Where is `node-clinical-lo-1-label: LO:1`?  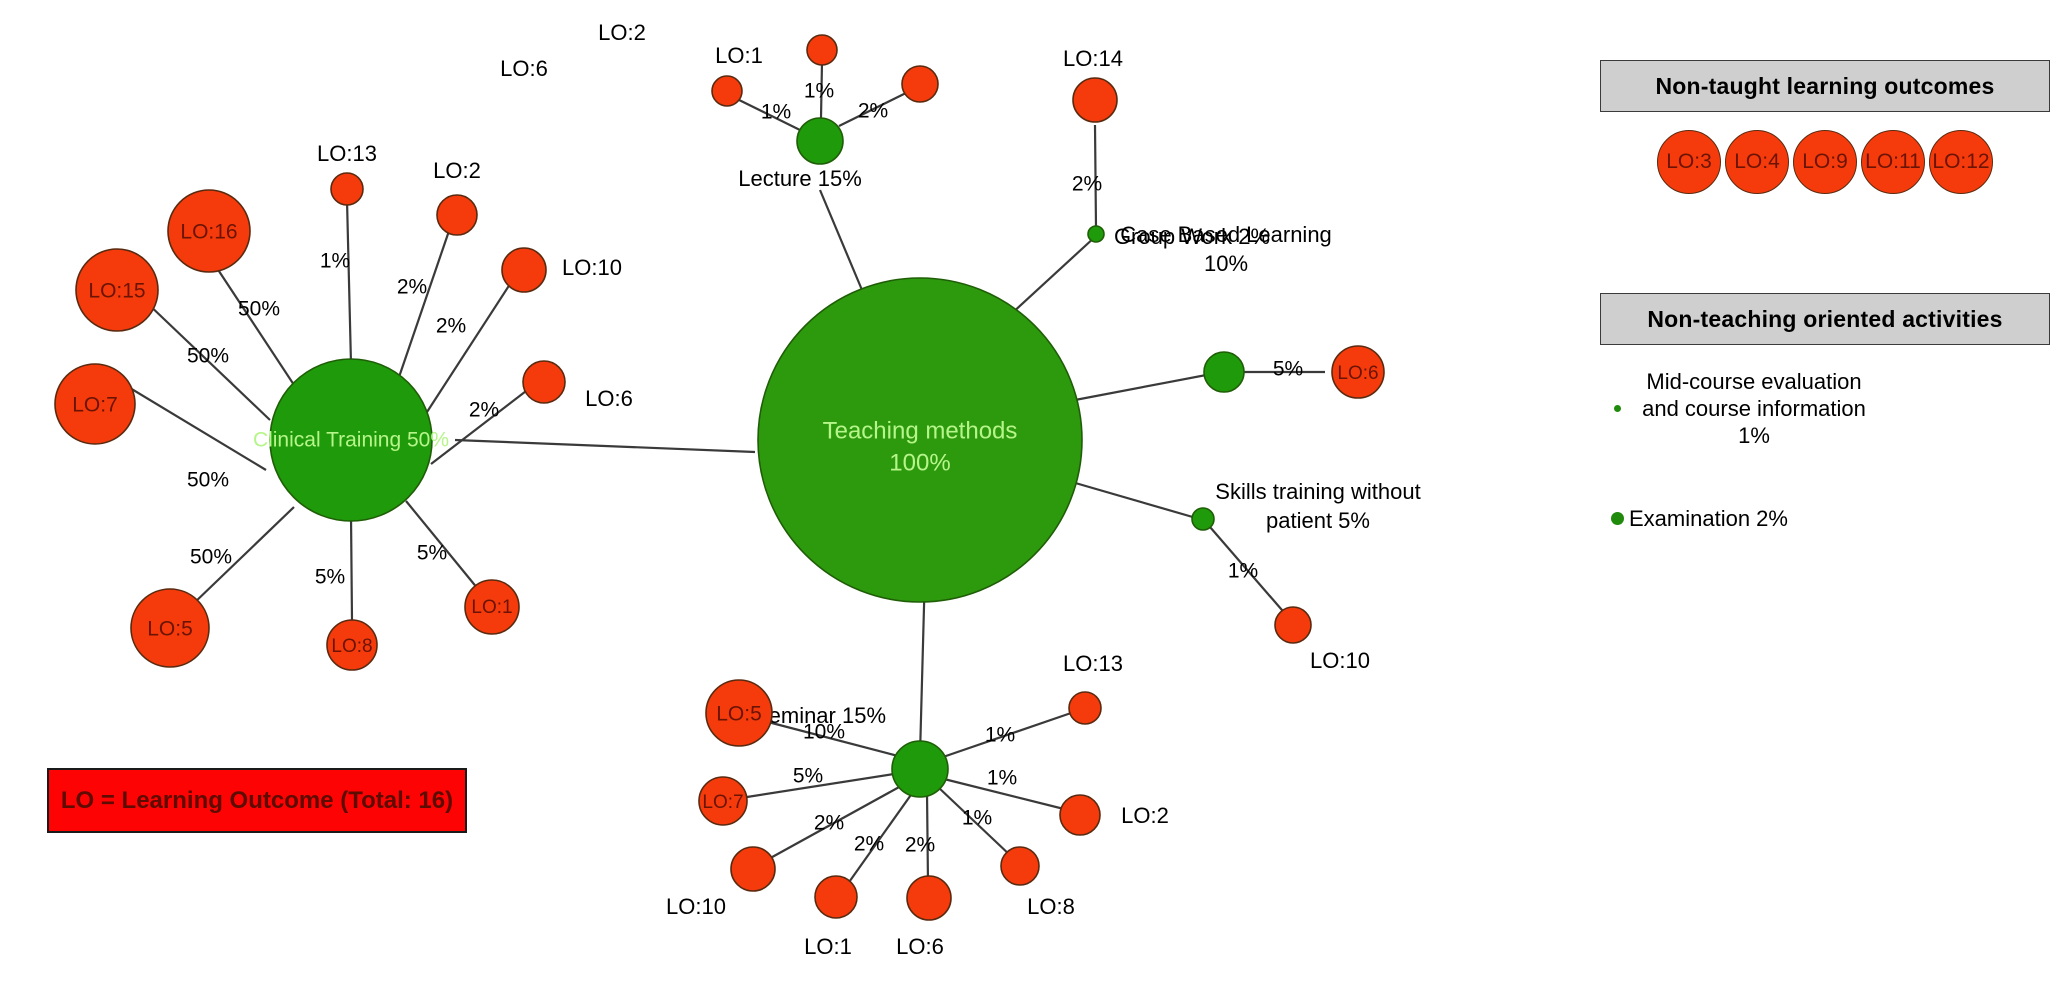 node-clinical-lo-1-label: LO:1 is located at coordinates (491, 607).